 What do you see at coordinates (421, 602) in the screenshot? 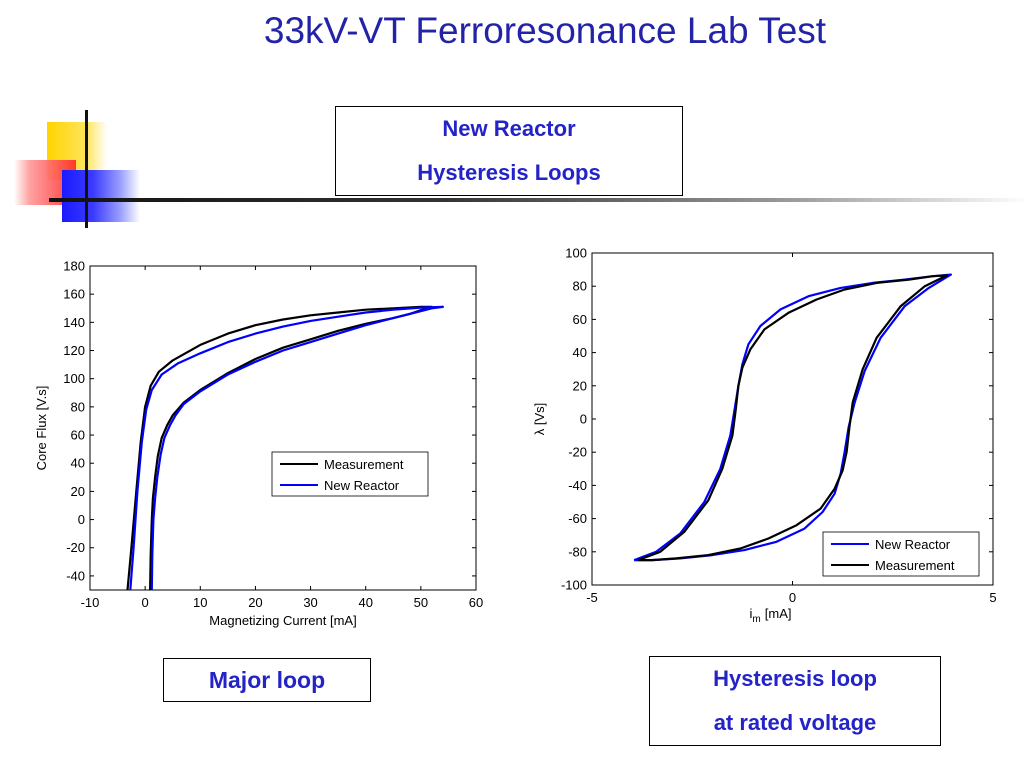
I see `chart1-x-tick-label: 50` at bounding box center [421, 602].